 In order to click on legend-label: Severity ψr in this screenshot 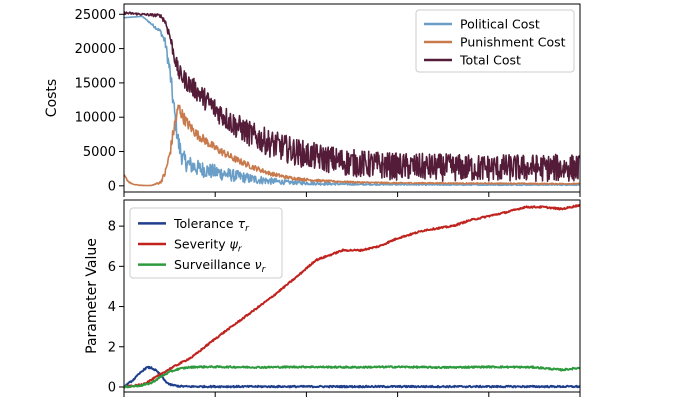, I will do `click(208, 246)`.